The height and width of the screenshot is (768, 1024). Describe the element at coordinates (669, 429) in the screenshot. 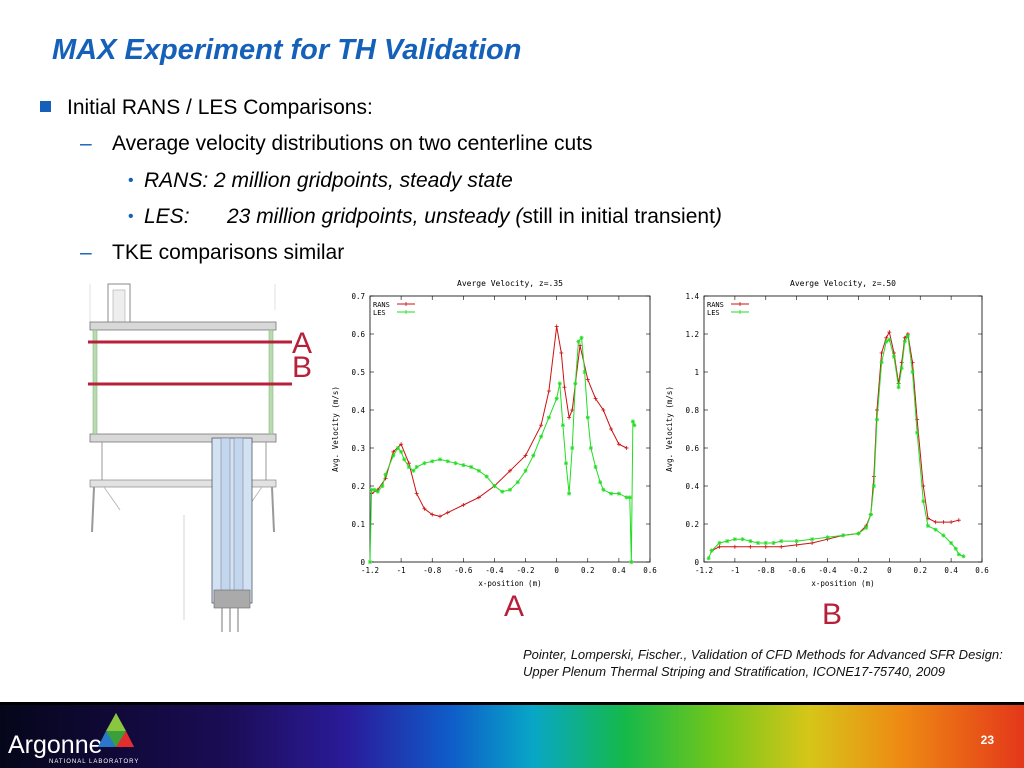

I see `y-axis-label: Avg. Velocity (m/s)` at that location.